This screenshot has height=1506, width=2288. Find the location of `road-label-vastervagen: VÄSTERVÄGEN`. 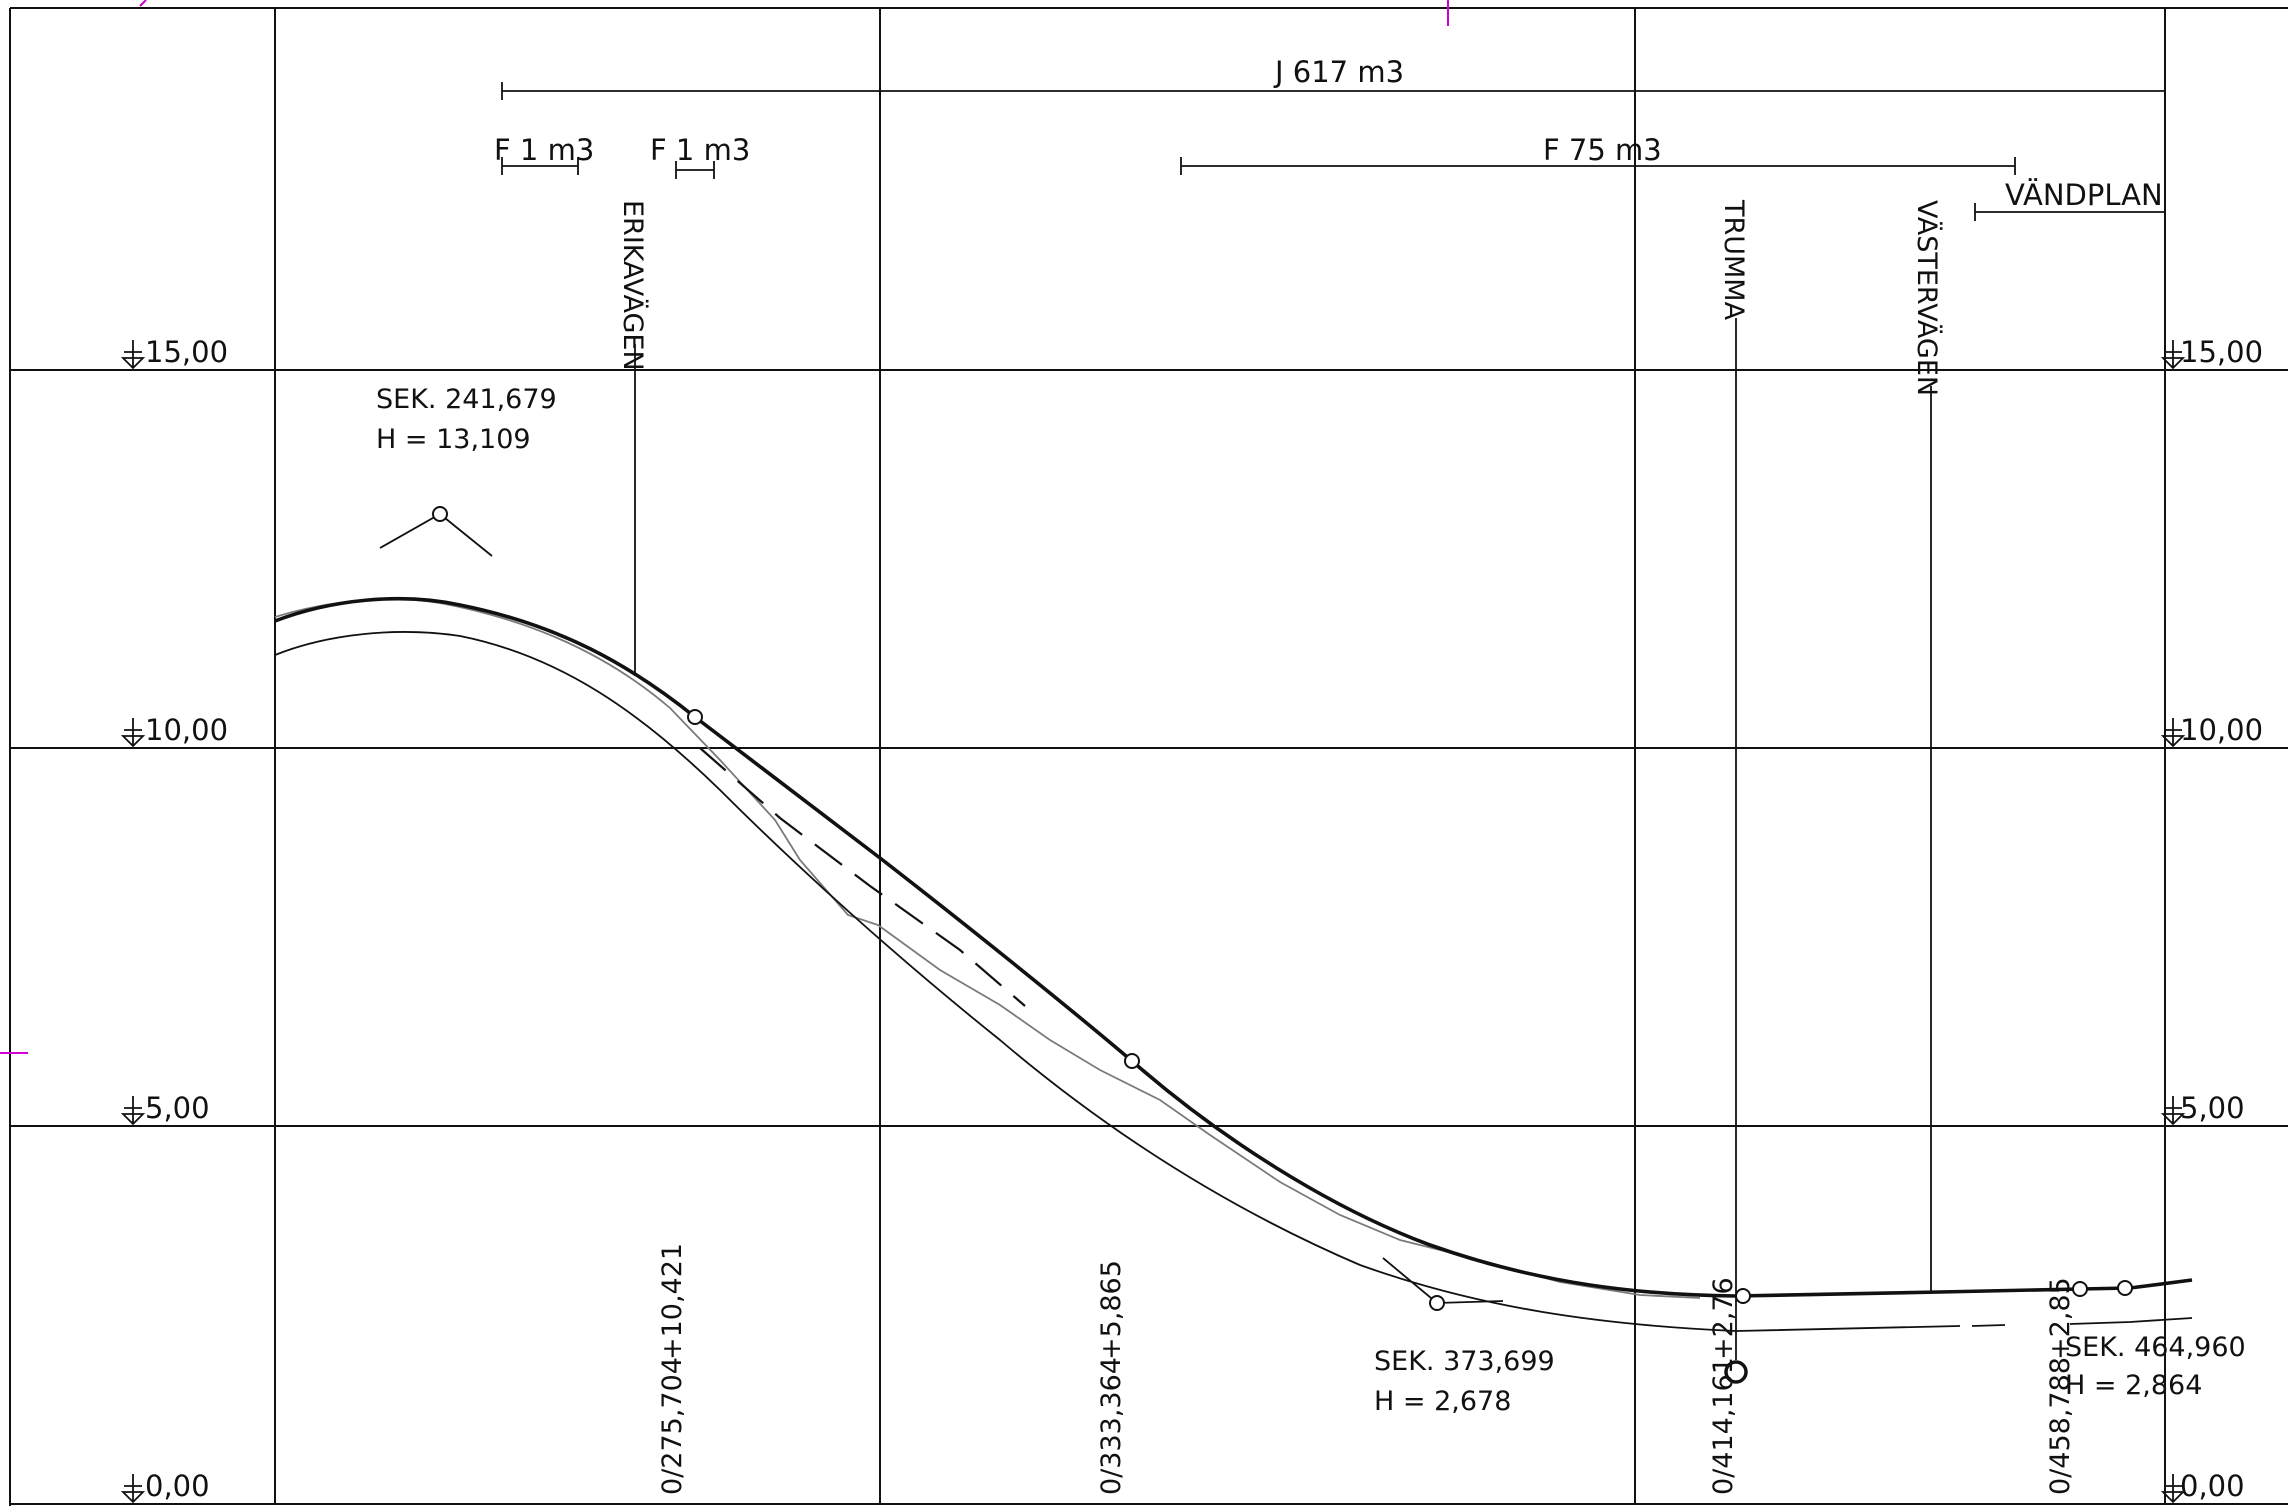

road-label-vastervagen: VÄSTERVÄGEN is located at coordinates (1927, 298).